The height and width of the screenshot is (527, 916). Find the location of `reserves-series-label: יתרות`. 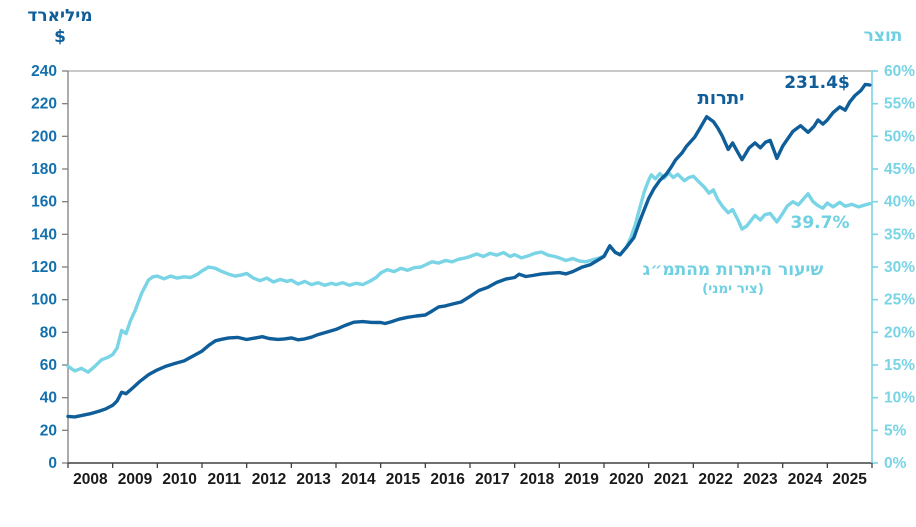

reserves-series-label: יתרות is located at coordinates (721, 98).